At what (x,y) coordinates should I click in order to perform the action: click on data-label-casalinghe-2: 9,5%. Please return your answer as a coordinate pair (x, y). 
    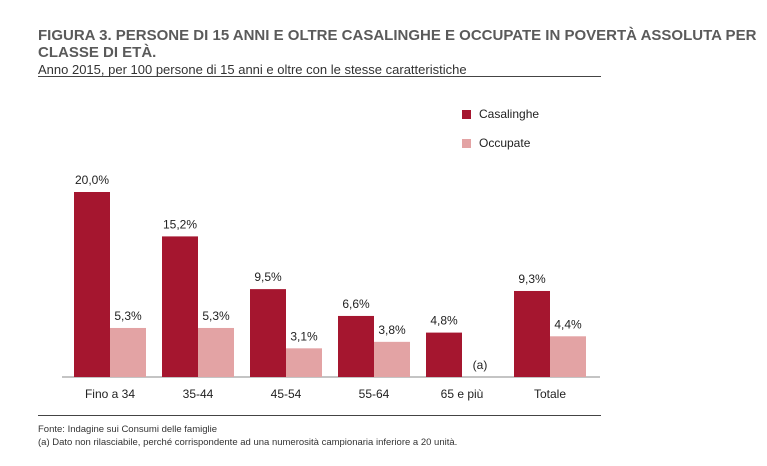
    Looking at the image, I should click on (268, 277).